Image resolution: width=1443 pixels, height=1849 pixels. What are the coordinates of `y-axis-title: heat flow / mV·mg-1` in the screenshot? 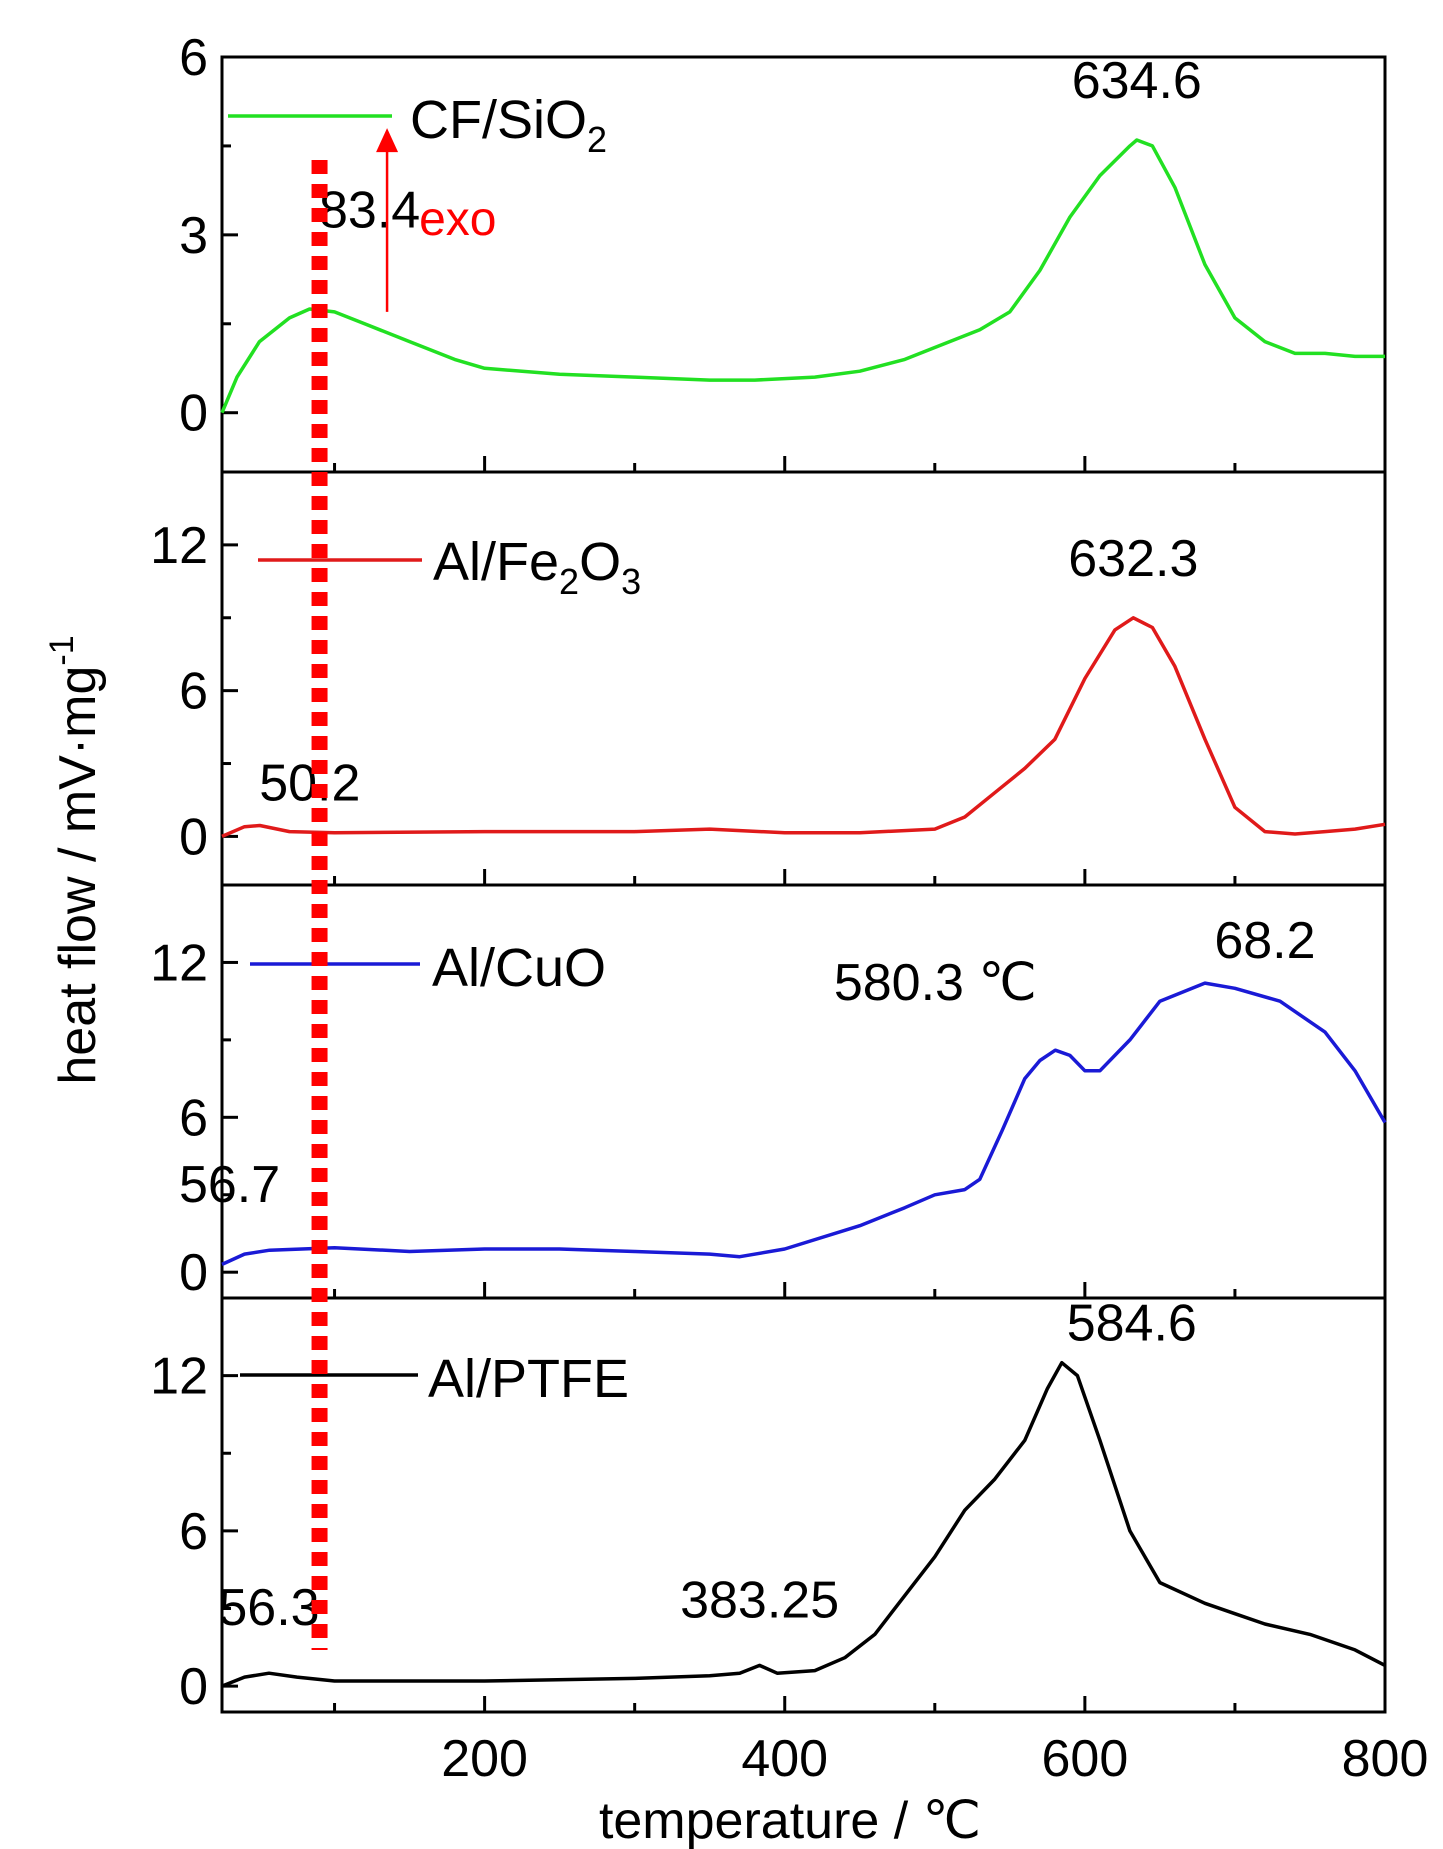 It's located at (75, 859).